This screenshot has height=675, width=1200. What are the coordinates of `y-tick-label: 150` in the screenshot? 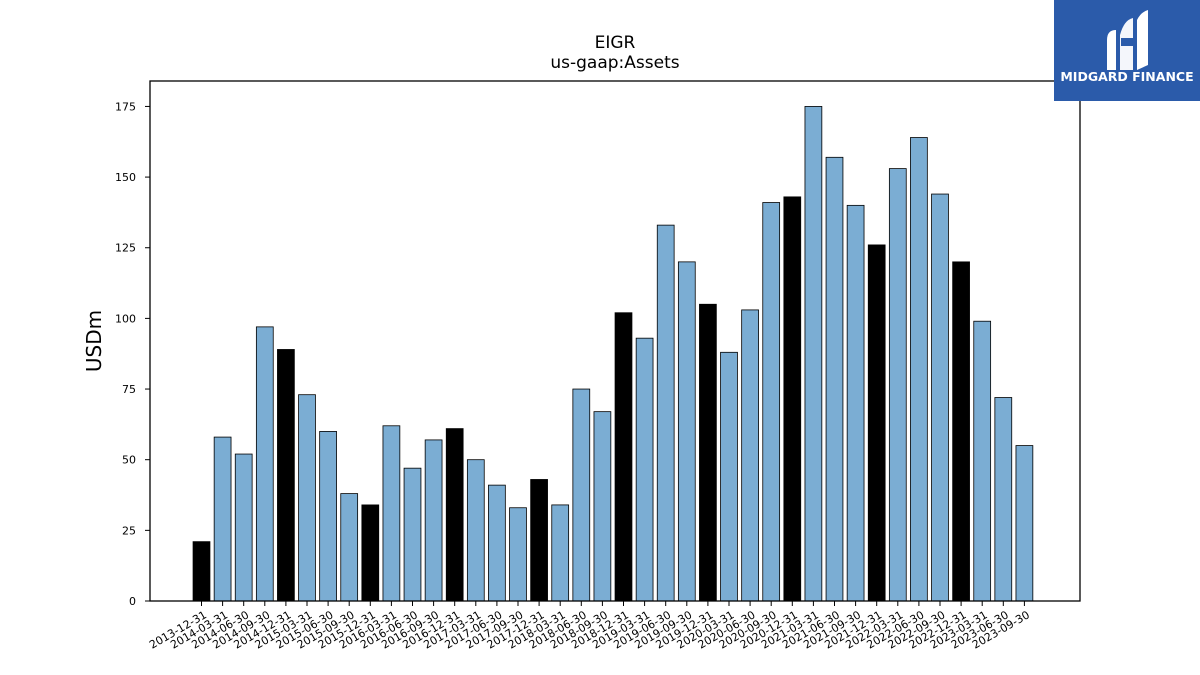 It's located at (125, 177).